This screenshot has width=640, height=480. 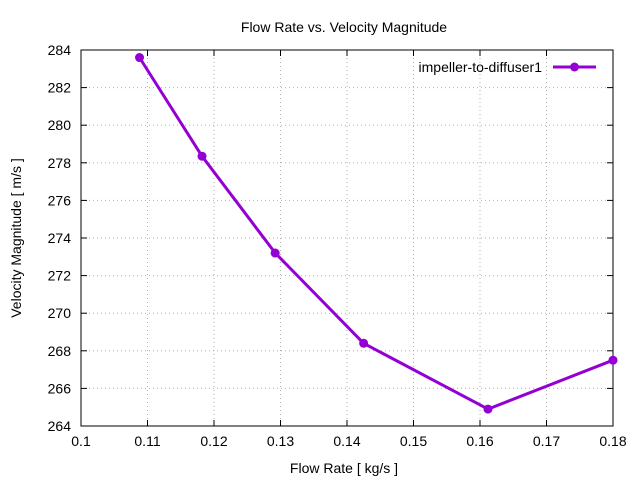 I want to click on y-tick-label: 284, so click(x=60, y=50).